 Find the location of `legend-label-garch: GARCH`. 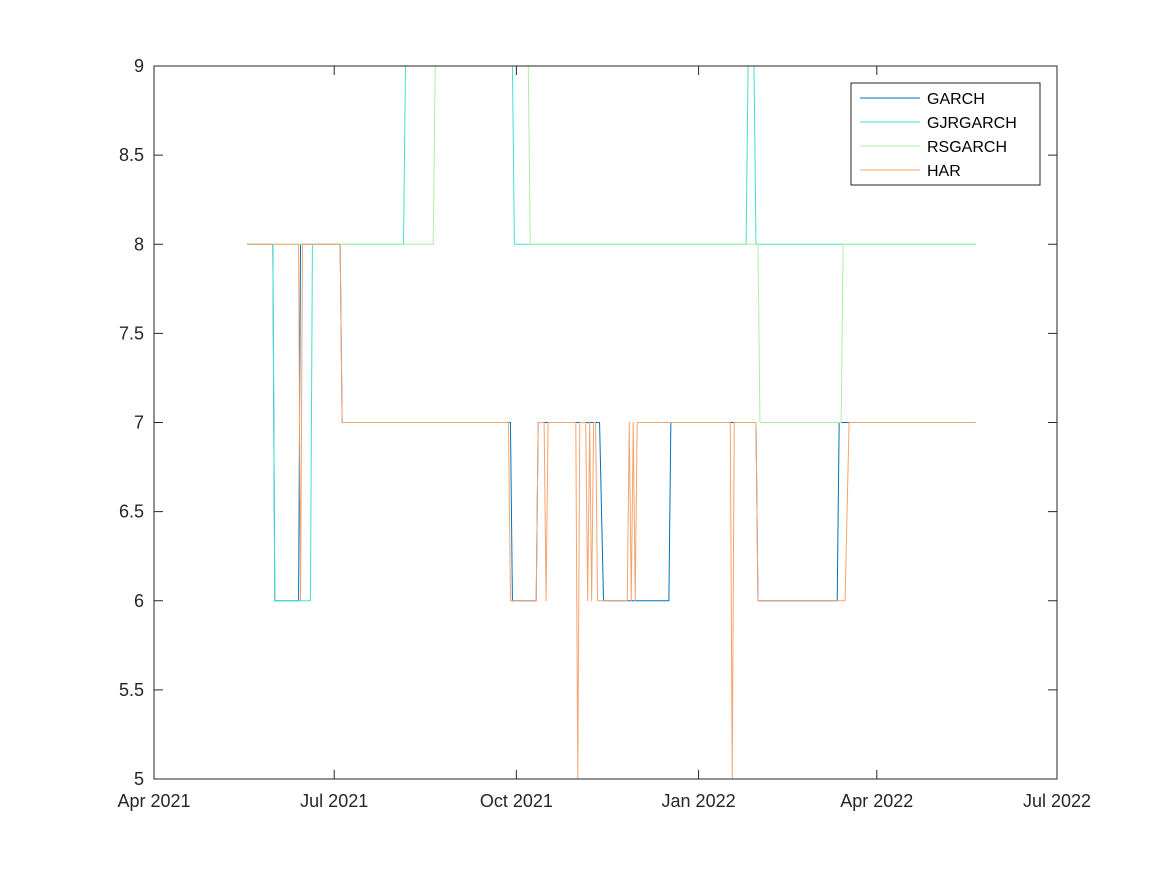

legend-label-garch: GARCH is located at coordinates (956, 99).